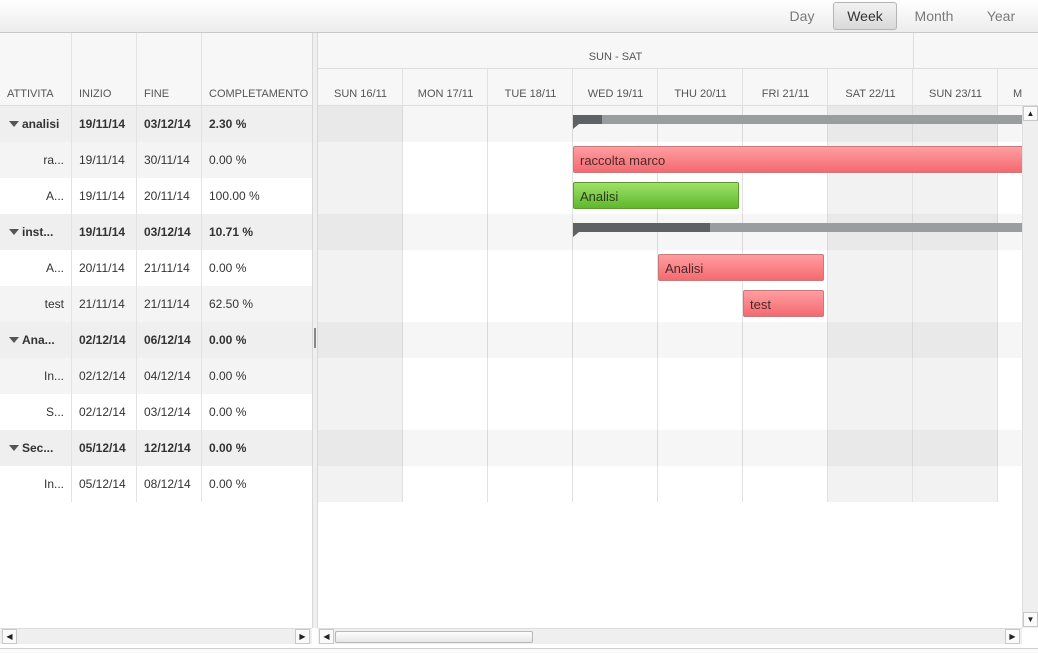  I want to click on column-header-completion: COMPLETAMENTO, so click(259, 94).